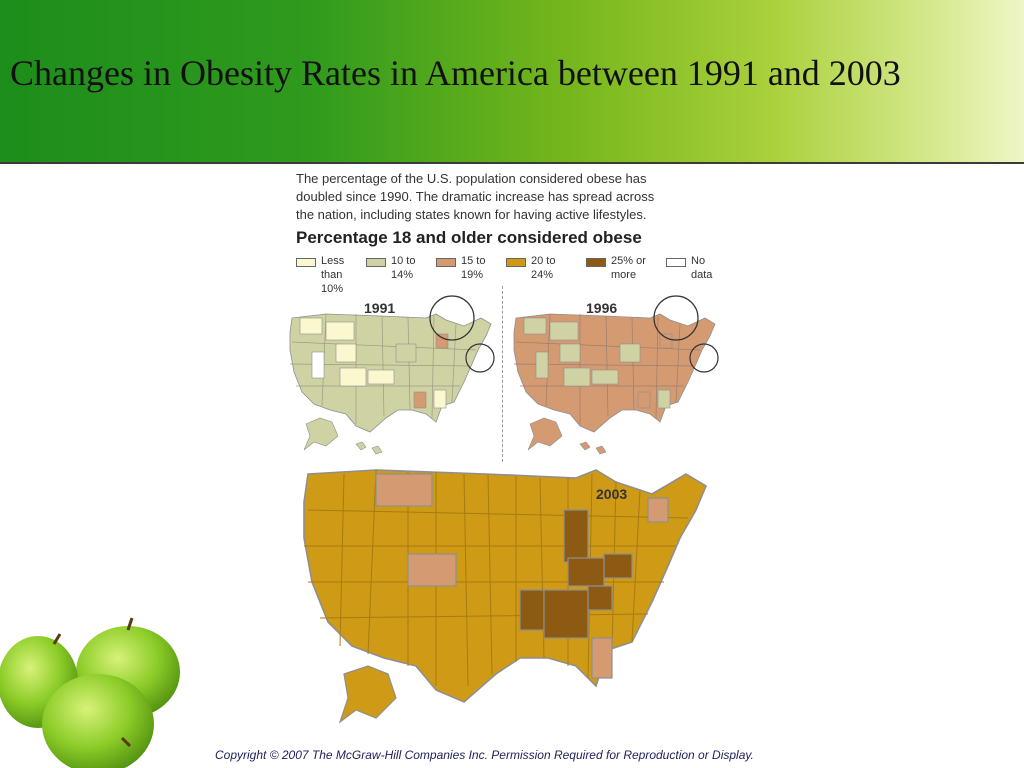 The width and height of the screenshot is (1024, 768). I want to click on legend-label: 15 to 19%, so click(473, 268).